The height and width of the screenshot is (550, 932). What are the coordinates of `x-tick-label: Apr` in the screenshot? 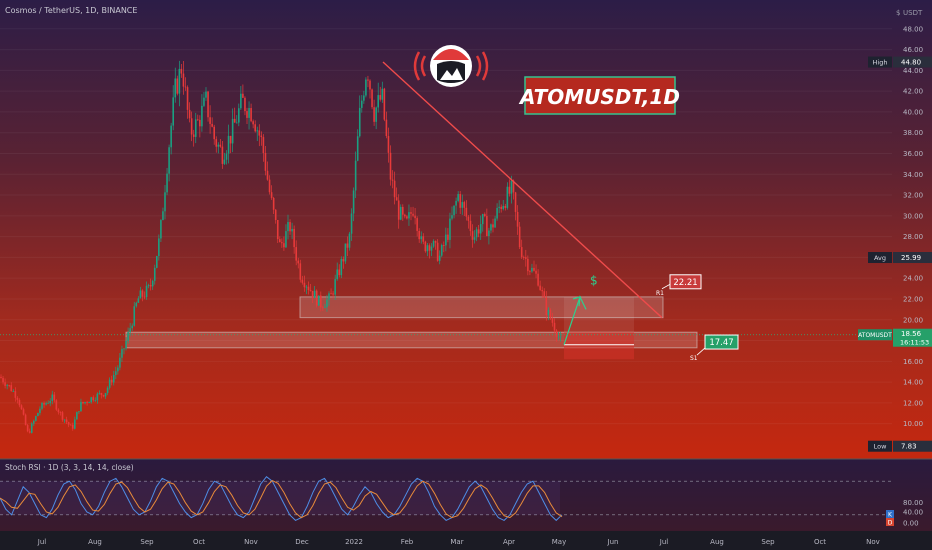 It's located at (509, 542).